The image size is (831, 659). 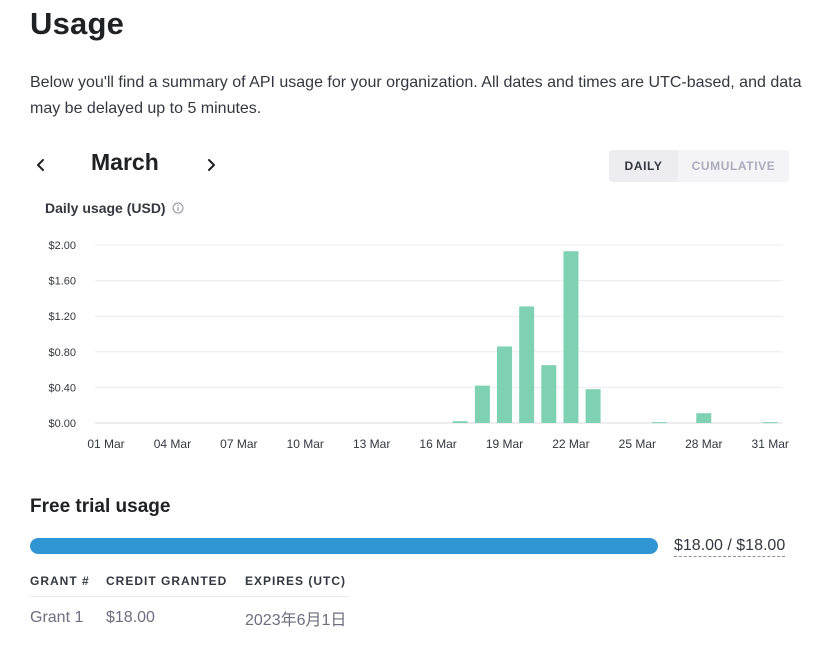 I want to click on x-tick-label: 04 Mar, so click(x=172, y=444).